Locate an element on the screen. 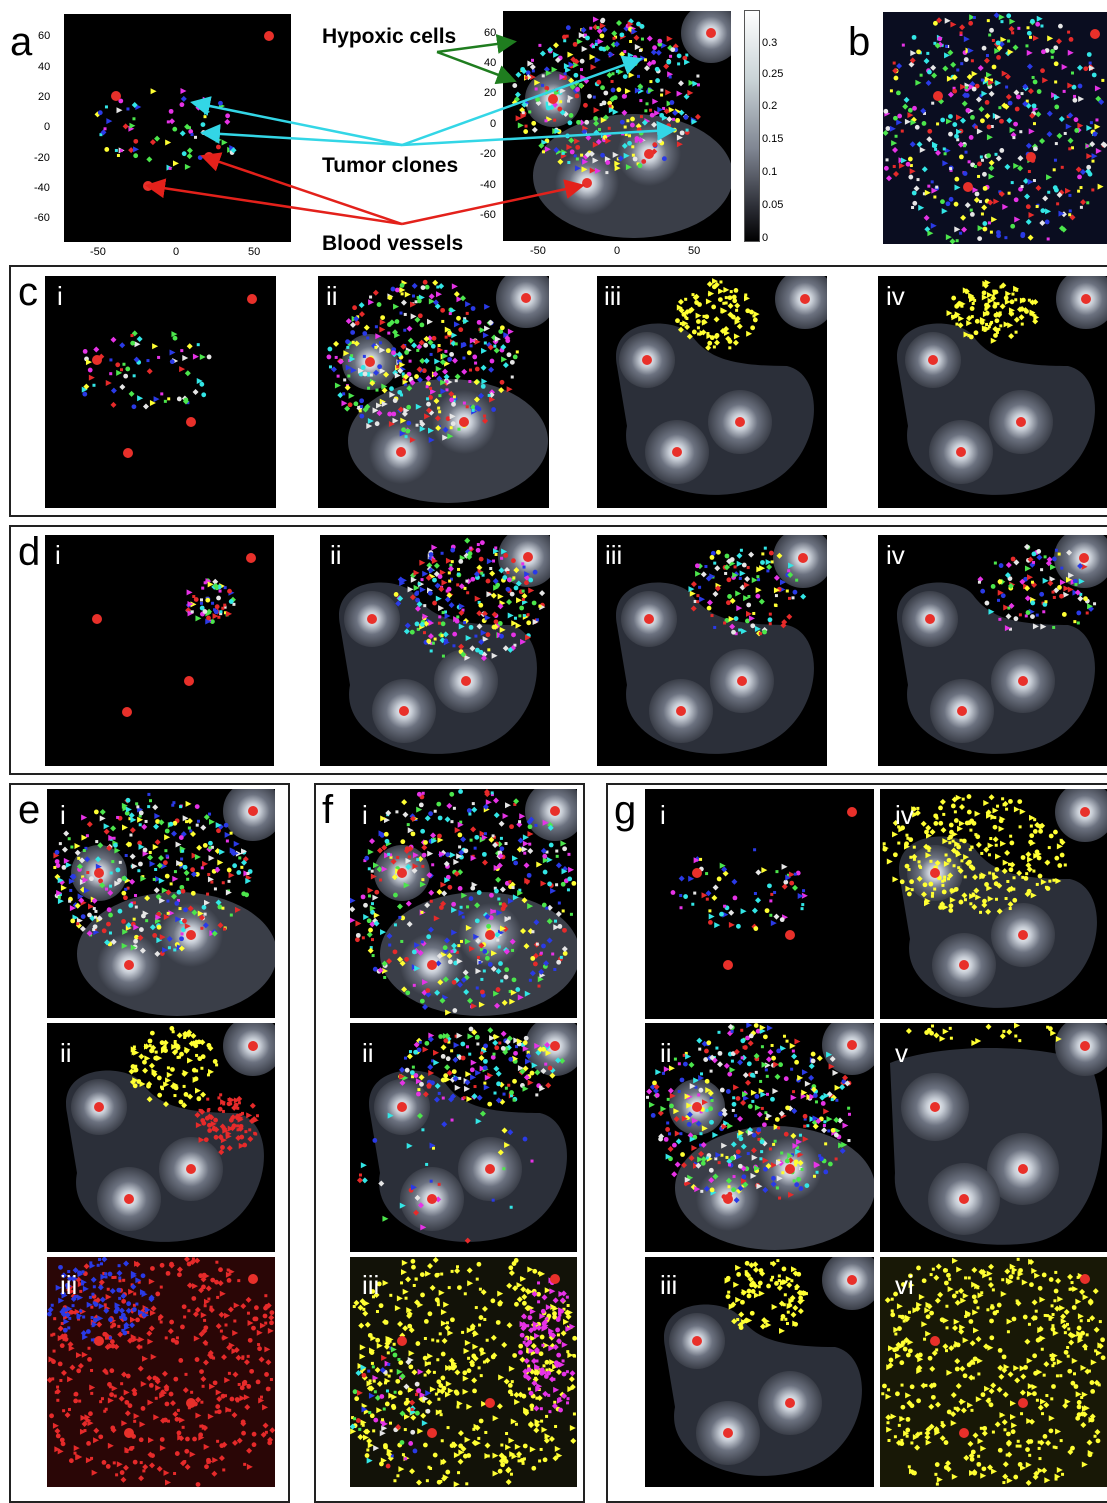 This screenshot has width=1107, height=1503. roman-f-iii: iii is located at coordinates (370, 1285).